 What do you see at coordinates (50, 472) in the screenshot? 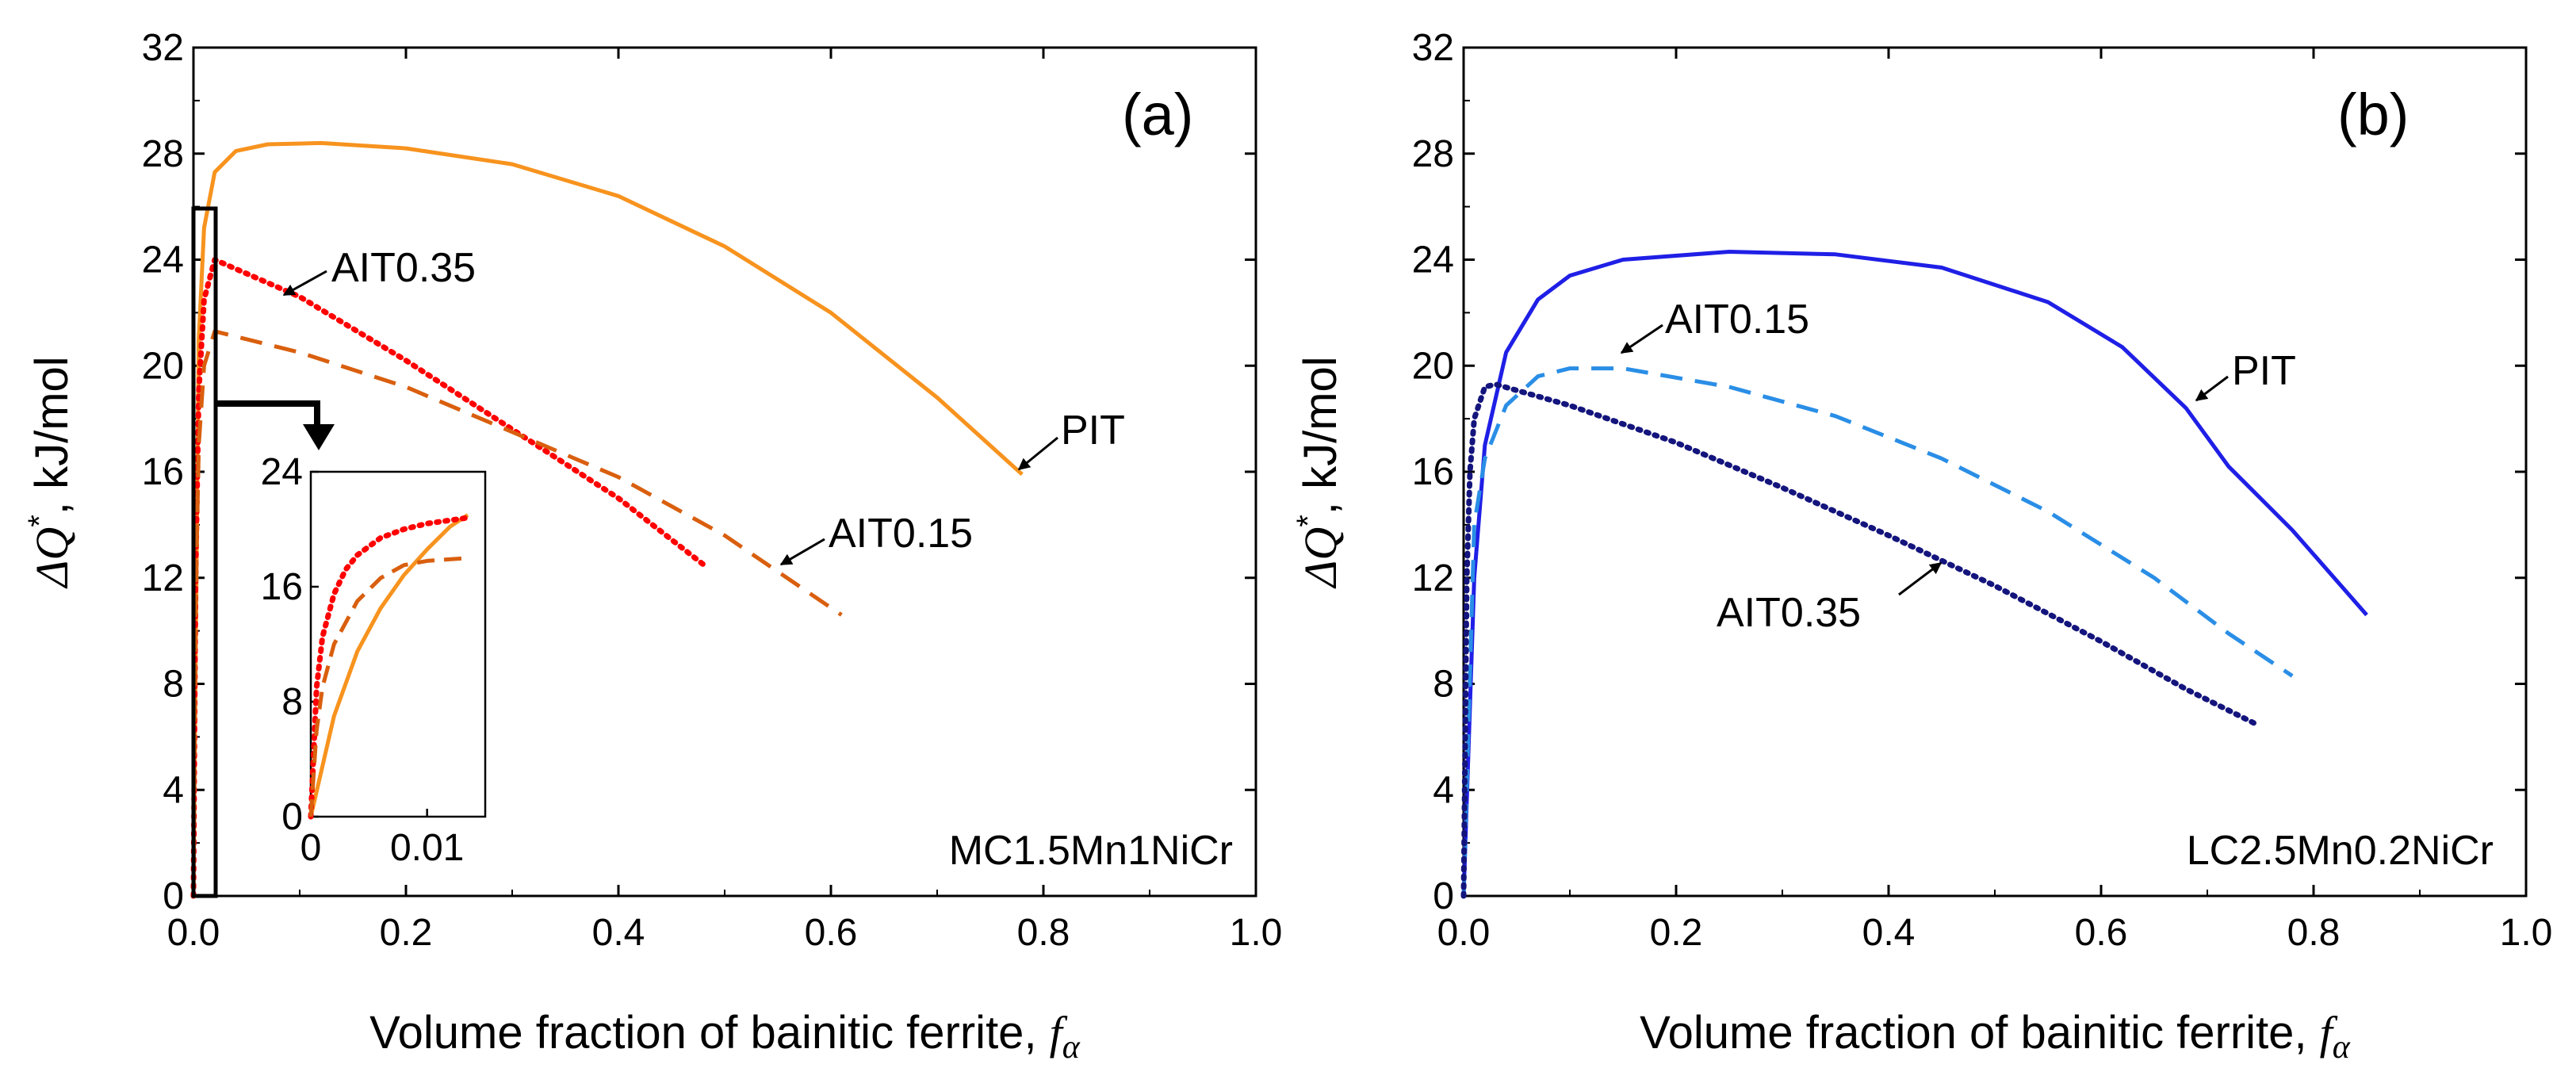
I see `panel-a-y-axis-title: ΔQ*, kJ/mol` at bounding box center [50, 472].